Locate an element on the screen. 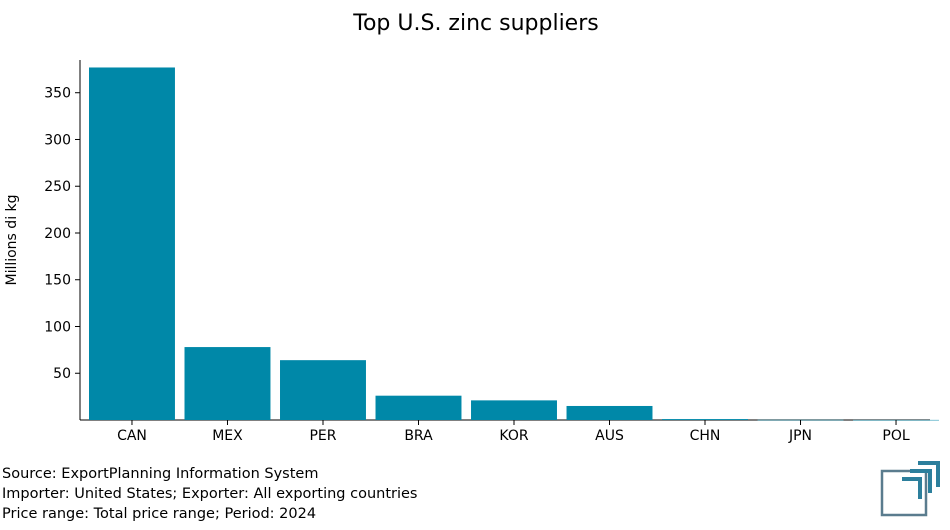  y-axis-label: Millions di kg is located at coordinates (12, 239).